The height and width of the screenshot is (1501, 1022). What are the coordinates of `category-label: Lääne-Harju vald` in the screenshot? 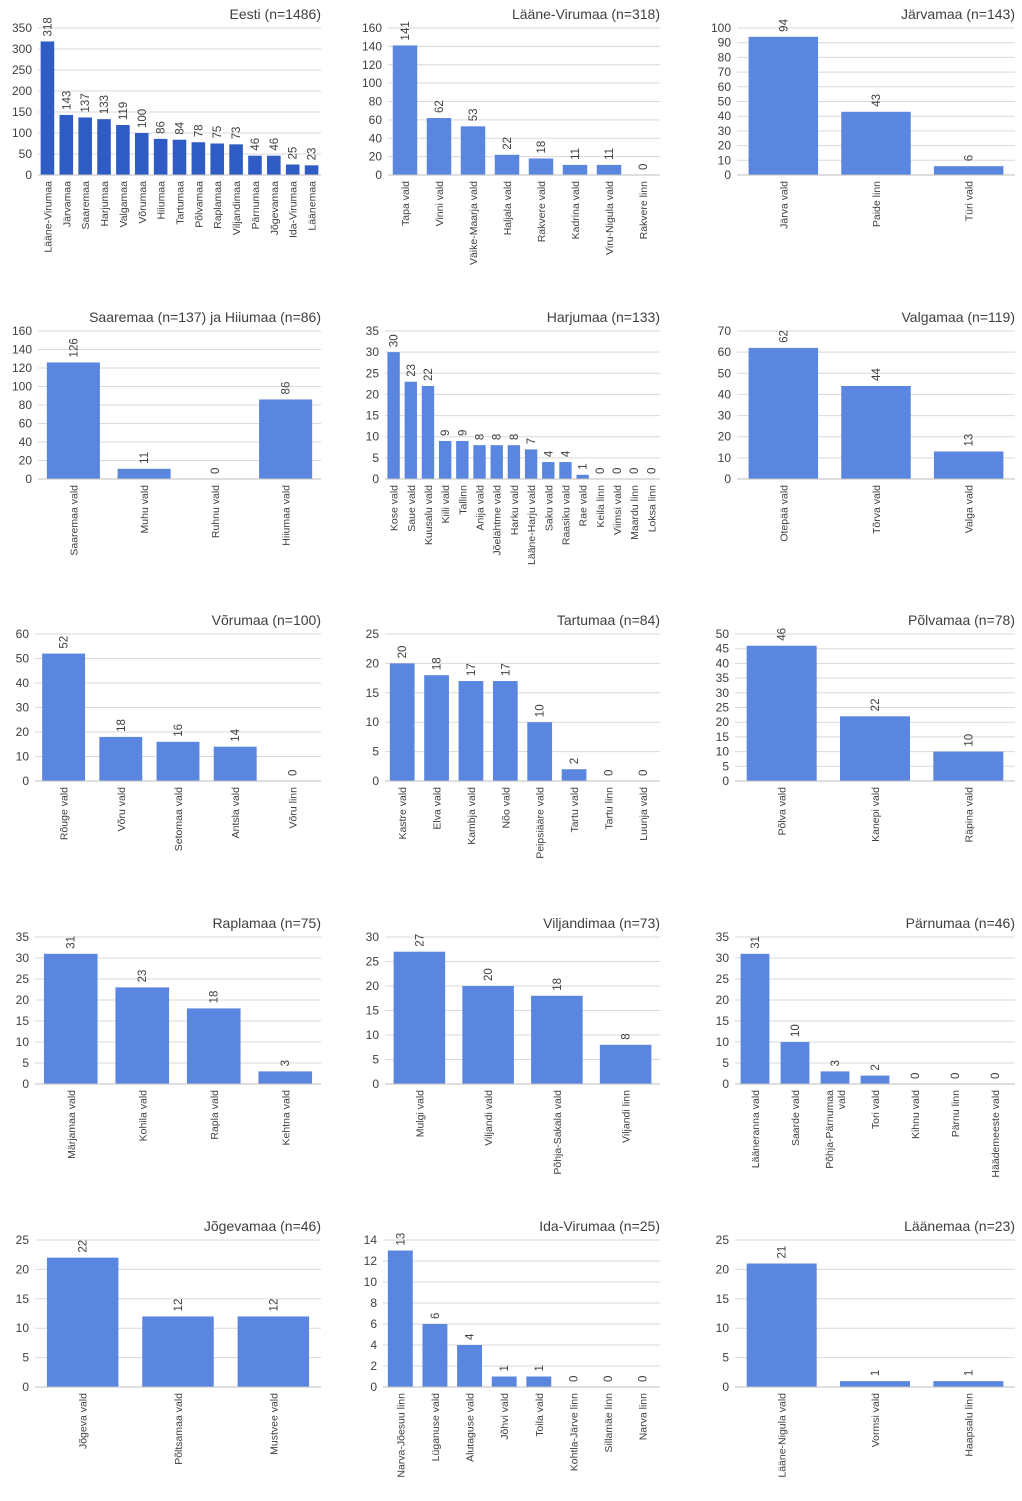 It's located at (532, 525).